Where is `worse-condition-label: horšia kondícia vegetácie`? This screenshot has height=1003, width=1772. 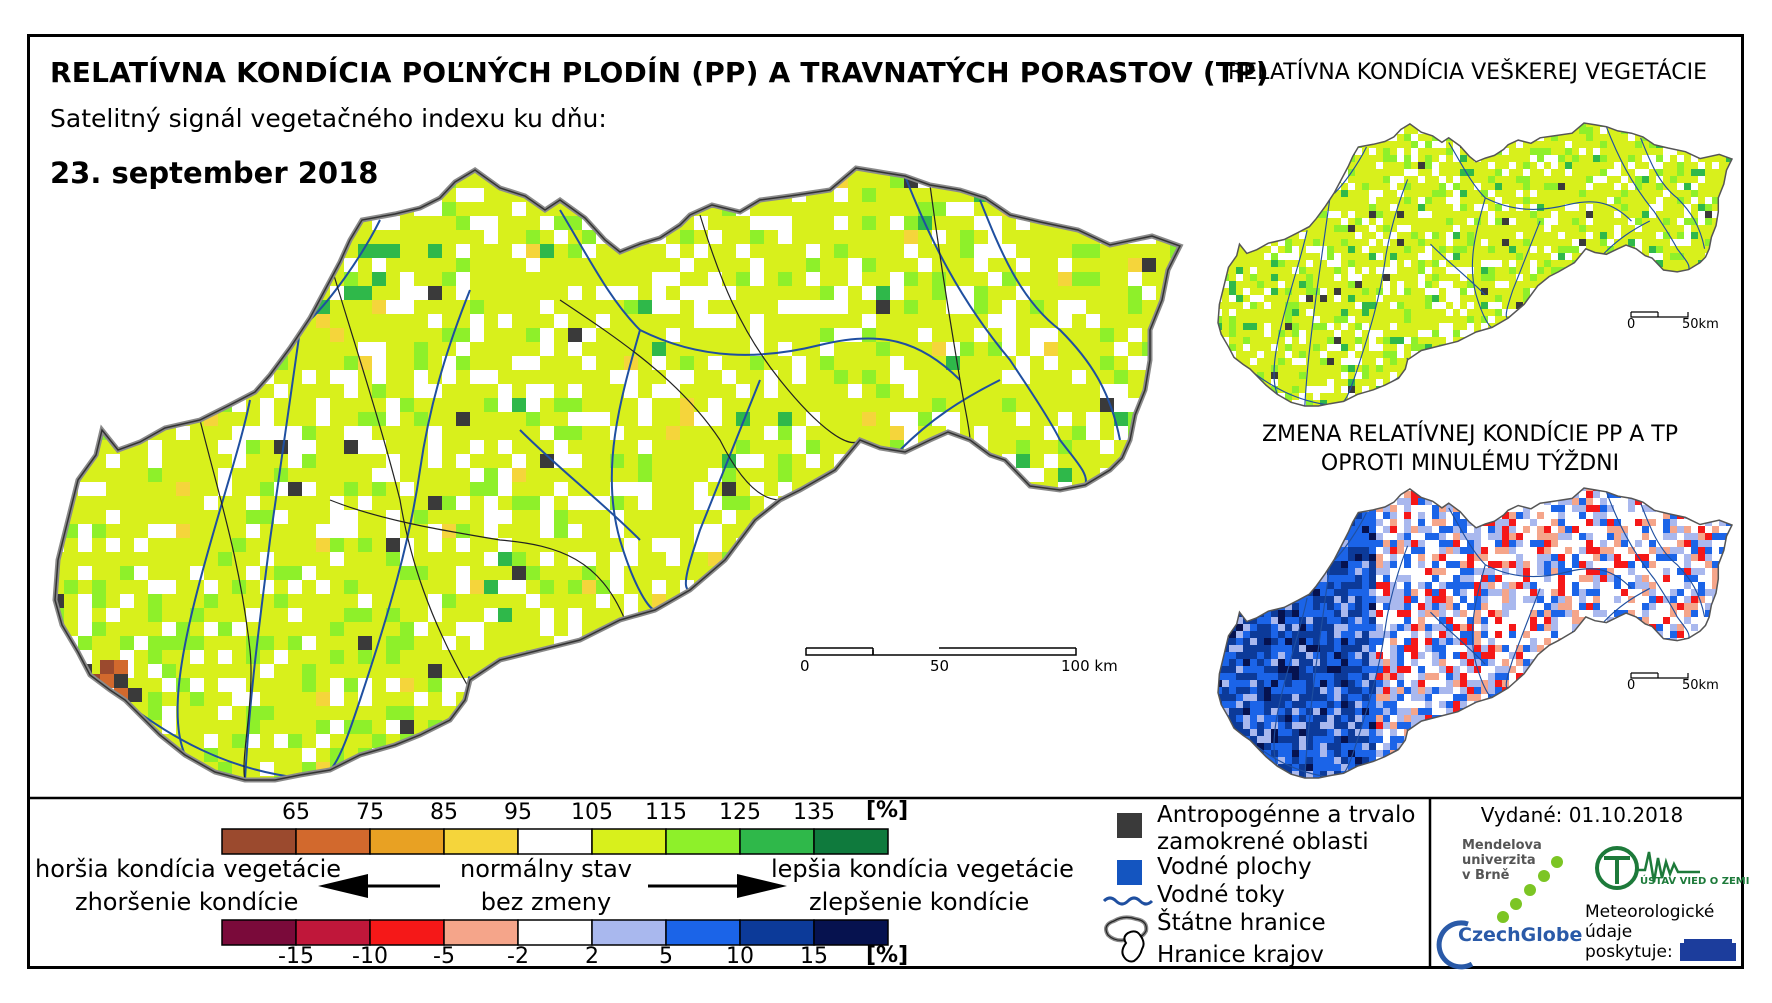 worse-condition-label: horšia kondícia vegetácie is located at coordinates (188, 869).